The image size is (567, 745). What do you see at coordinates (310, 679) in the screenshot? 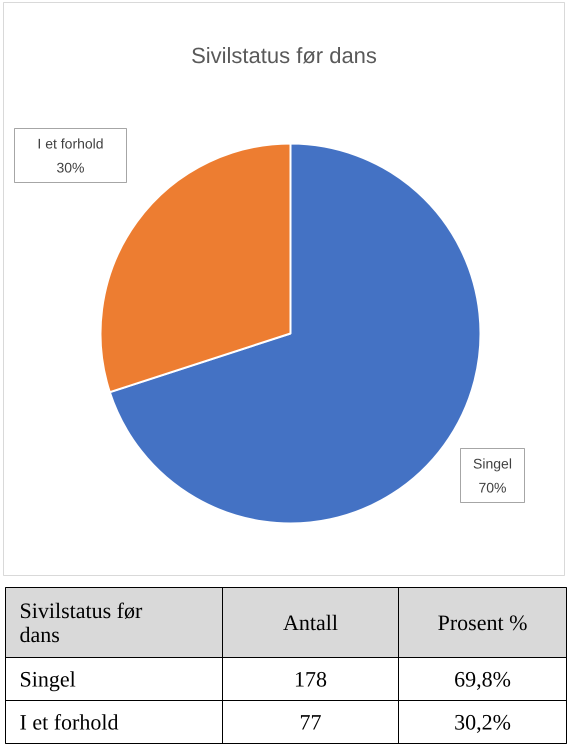
I see `text: 178` at bounding box center [310, 679].